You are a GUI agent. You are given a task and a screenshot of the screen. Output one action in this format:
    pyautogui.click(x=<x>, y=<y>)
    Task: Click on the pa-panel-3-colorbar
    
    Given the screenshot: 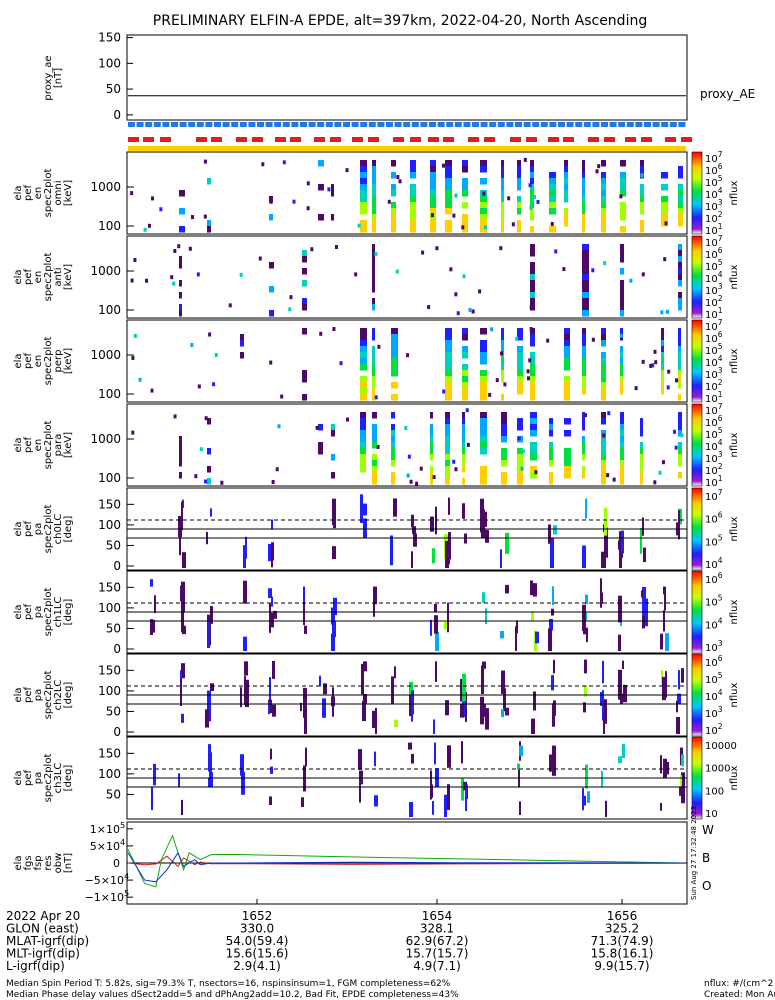 What is the action you would take?
    pyautogui.click(x=697, y=778)
    